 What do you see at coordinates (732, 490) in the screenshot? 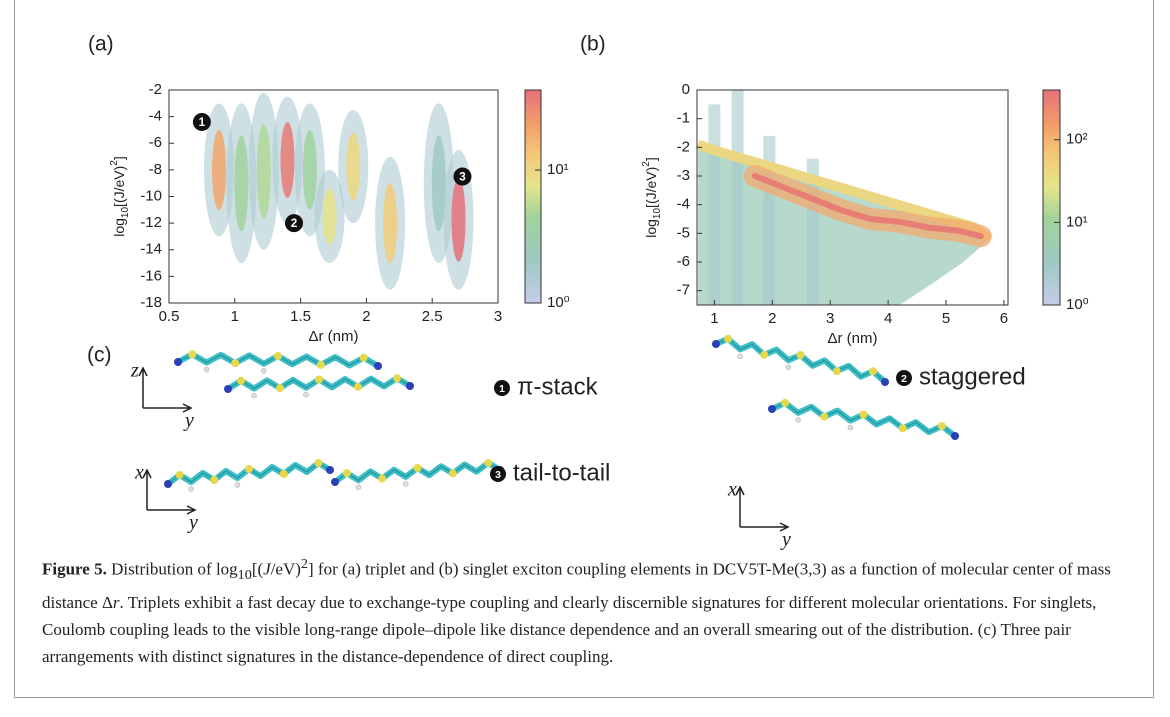
I see `axis-letter: x` at bounding box center [732, 490].